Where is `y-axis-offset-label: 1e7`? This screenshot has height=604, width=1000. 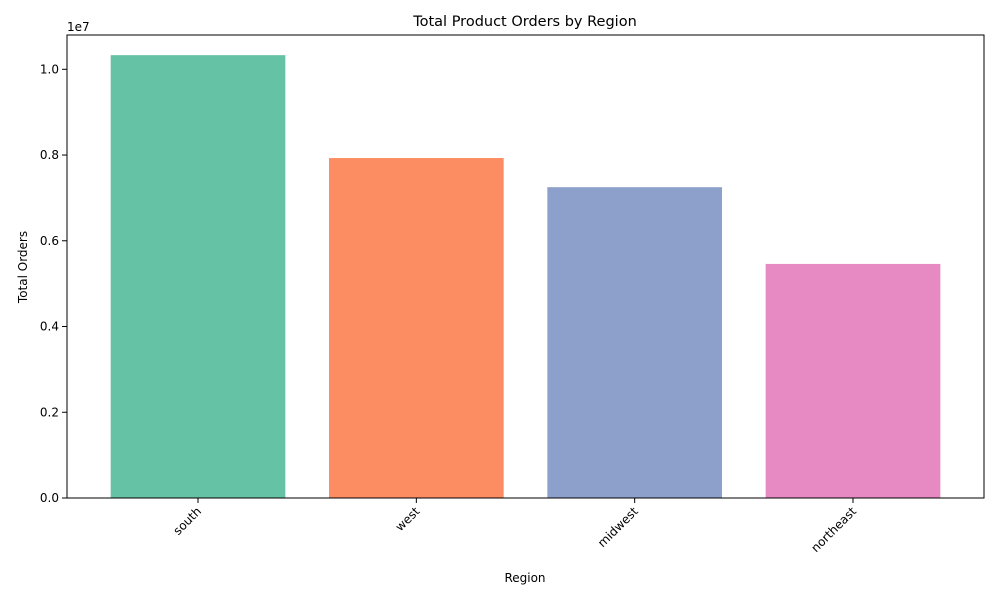
y-axis-offset-label: 1e7 is located at coordinates (78, 27).